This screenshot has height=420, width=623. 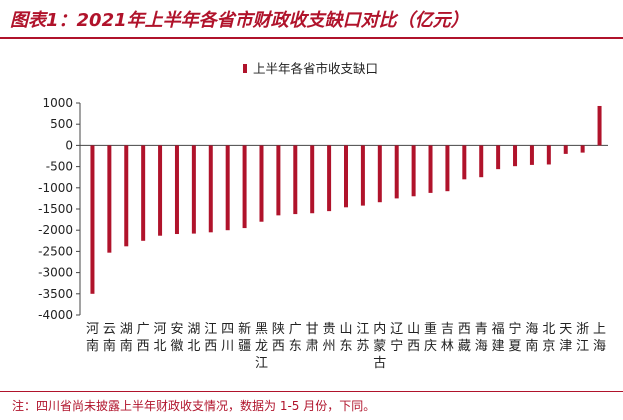 What do you see at coordinates (210, 329) in the screenshot?
I see `category-label-8-char-1: 江` at bounding box center [210, 329].